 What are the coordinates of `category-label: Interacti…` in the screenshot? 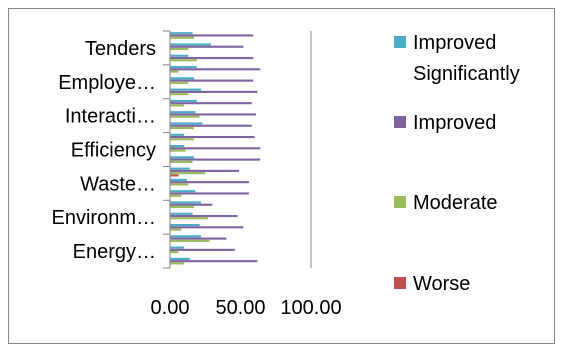 It's located at (110, 117).